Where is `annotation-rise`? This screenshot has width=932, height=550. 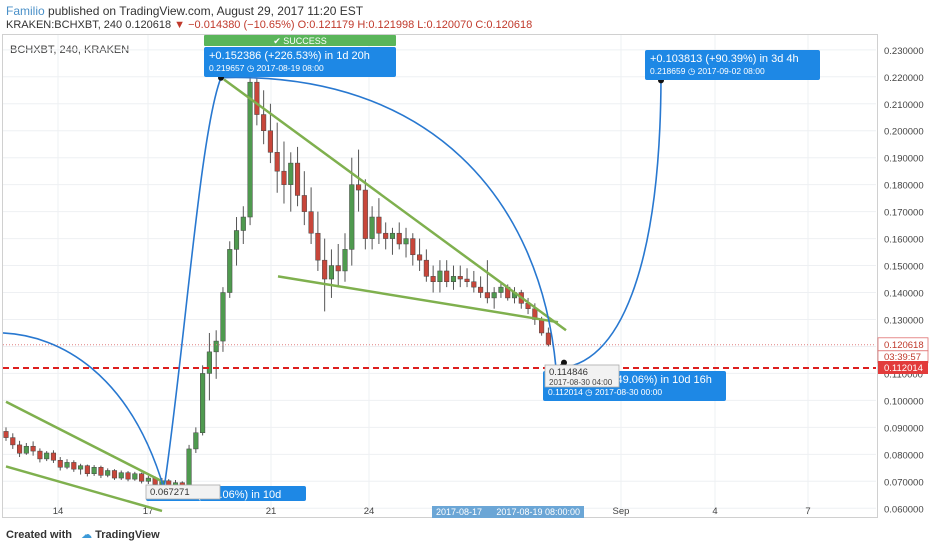 annotation-rise is located at coordinates (300, 62).